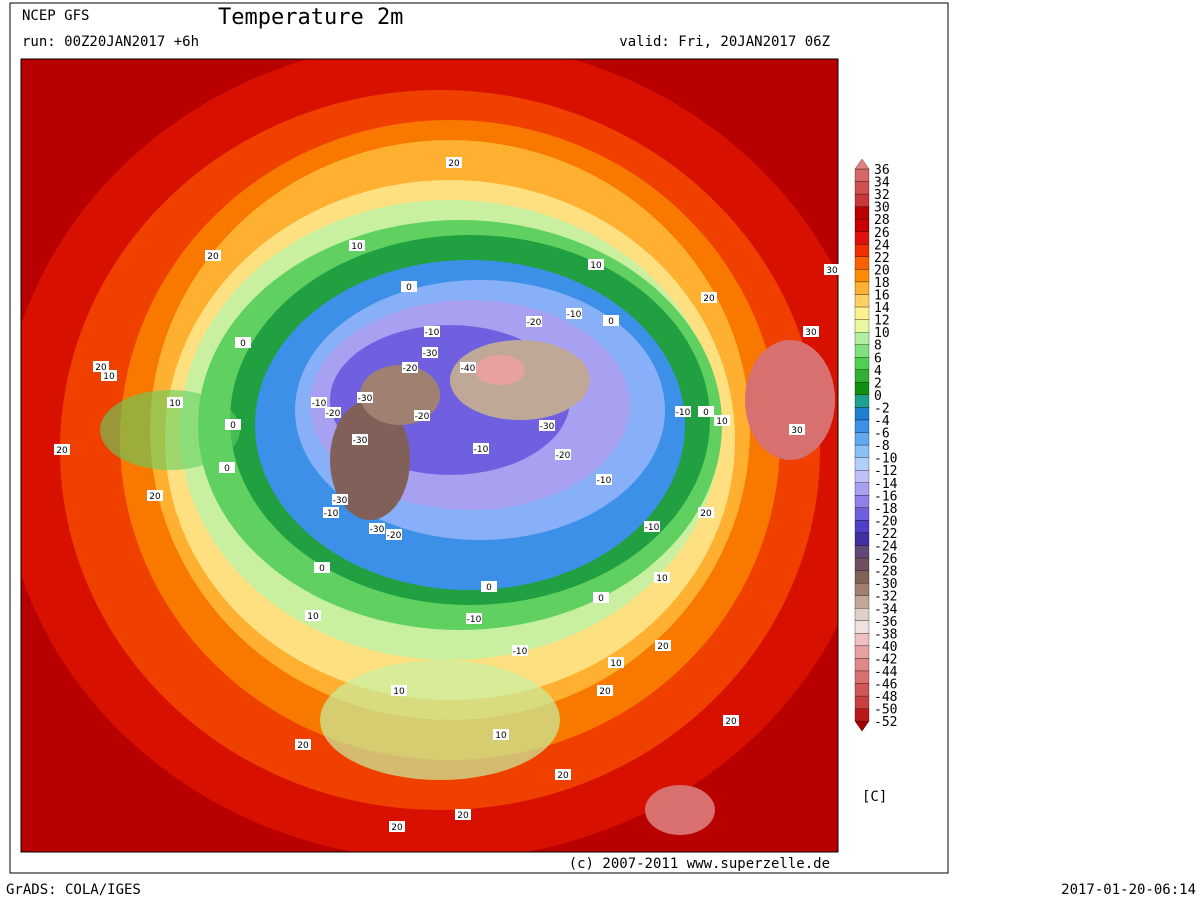 The width and height of the screenshot is (1200, 904). What do you see at coordinates (885, 471) in the screenshot?
I see `colorbar-label: -12` at bounding box center [885, 471].